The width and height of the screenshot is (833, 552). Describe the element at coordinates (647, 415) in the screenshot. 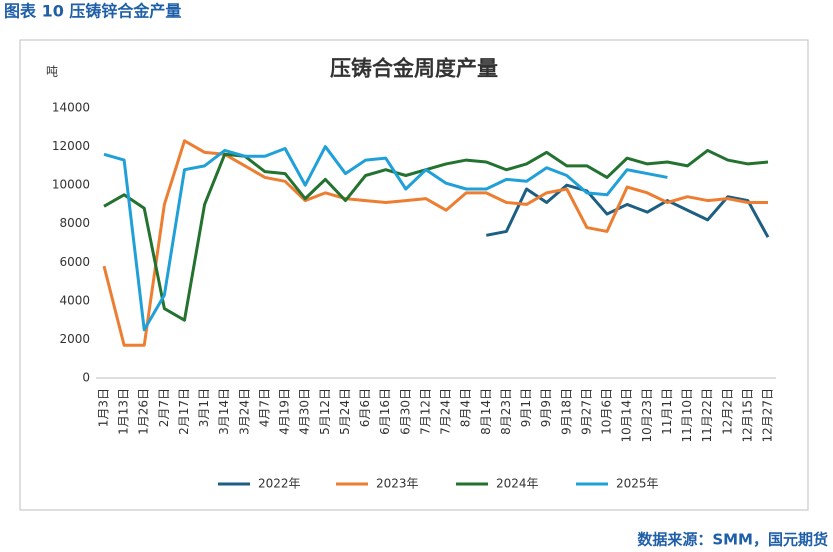

I see `x-tick-label: 10月23日` at that location.